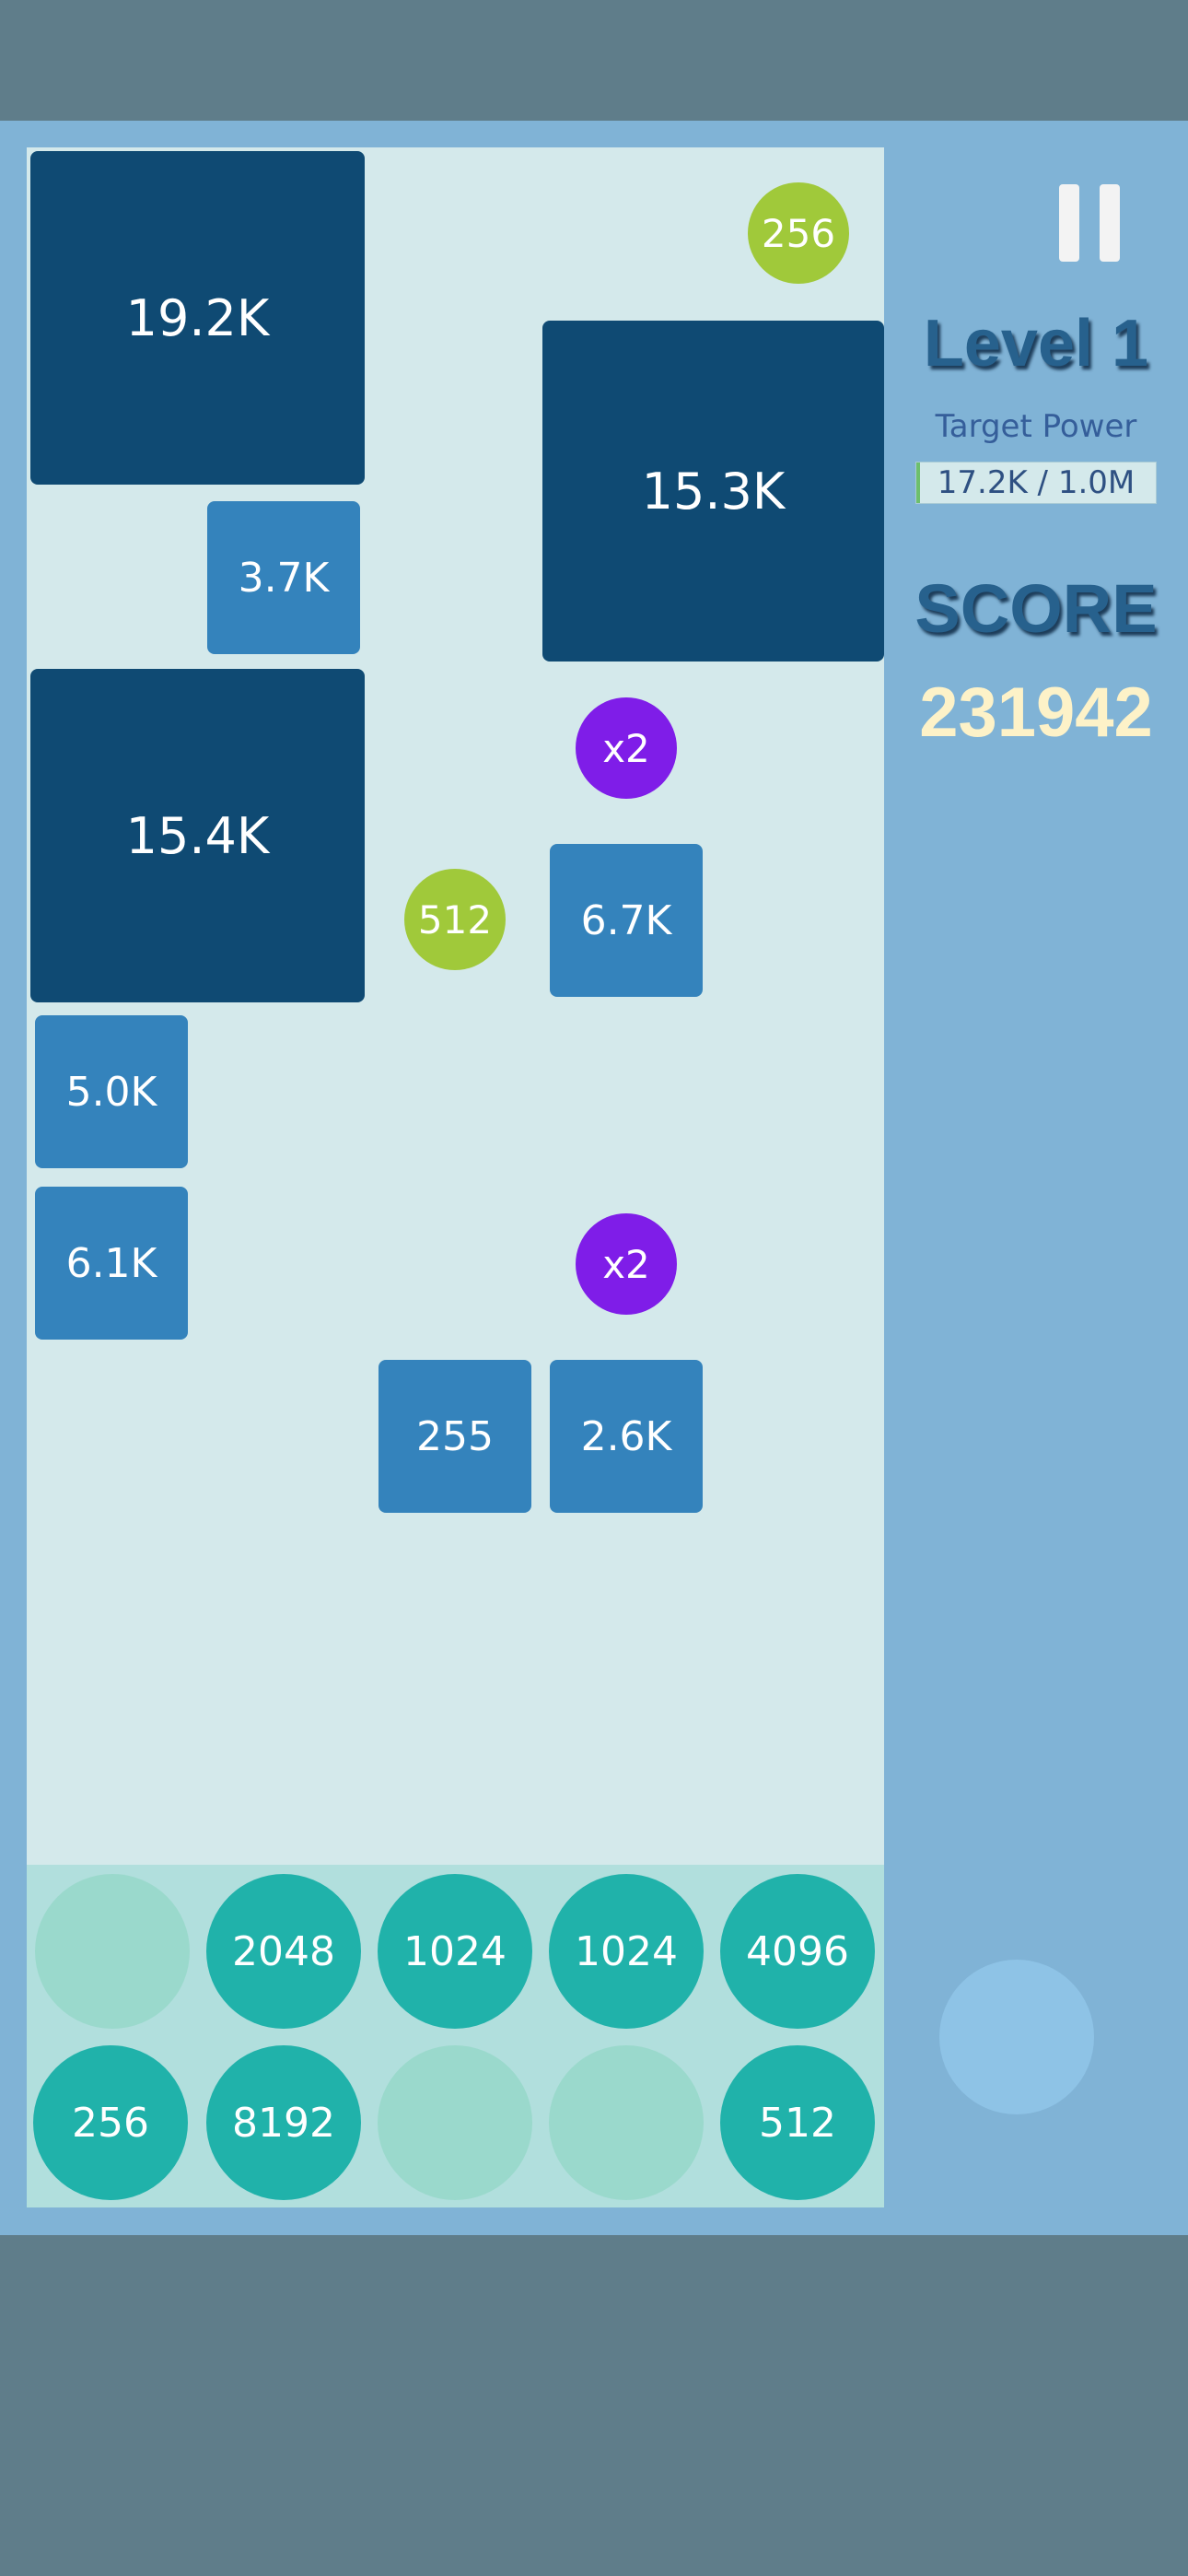 The image size is (1188, 2576). What do you see at coordinates (455, 1436) in the screenshot?
I see `block-tile: 255` at bounding box center [455, 1436].